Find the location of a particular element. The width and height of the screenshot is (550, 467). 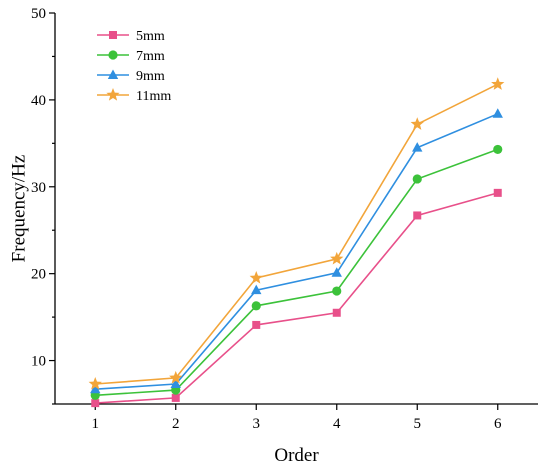

x-tick-label: 6 is located at coordinates (498, 424).